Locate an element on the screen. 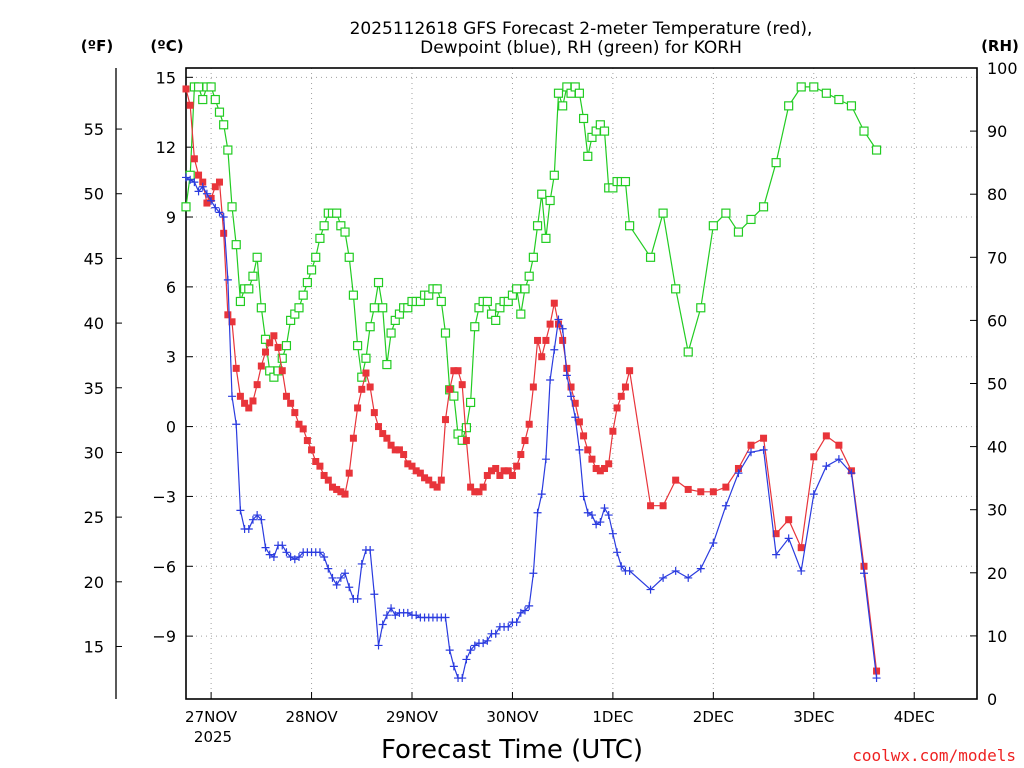 This screenshot has height=768, width=1024. chart-title-line-2: Dewpoint (blue), RH (green) for KORH is located at coordinates (581, 48).